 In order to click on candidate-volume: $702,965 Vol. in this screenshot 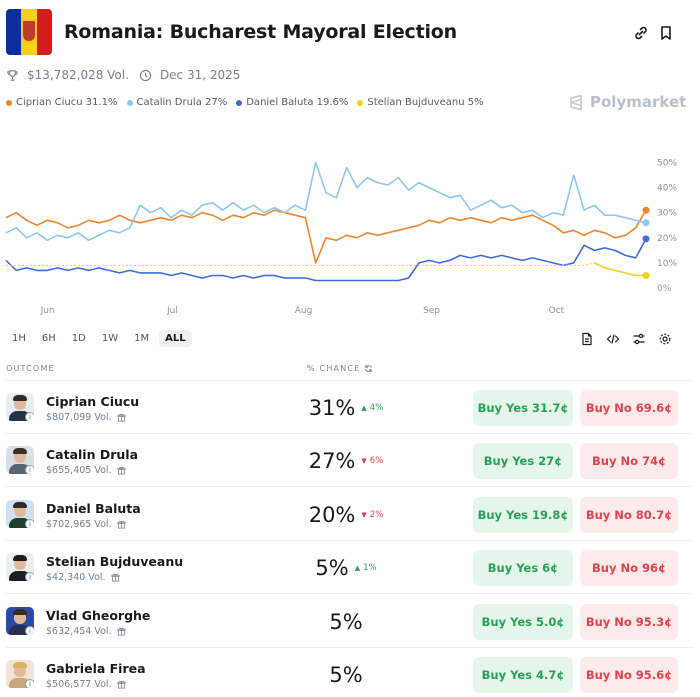, I will do `click(86, 524)`.